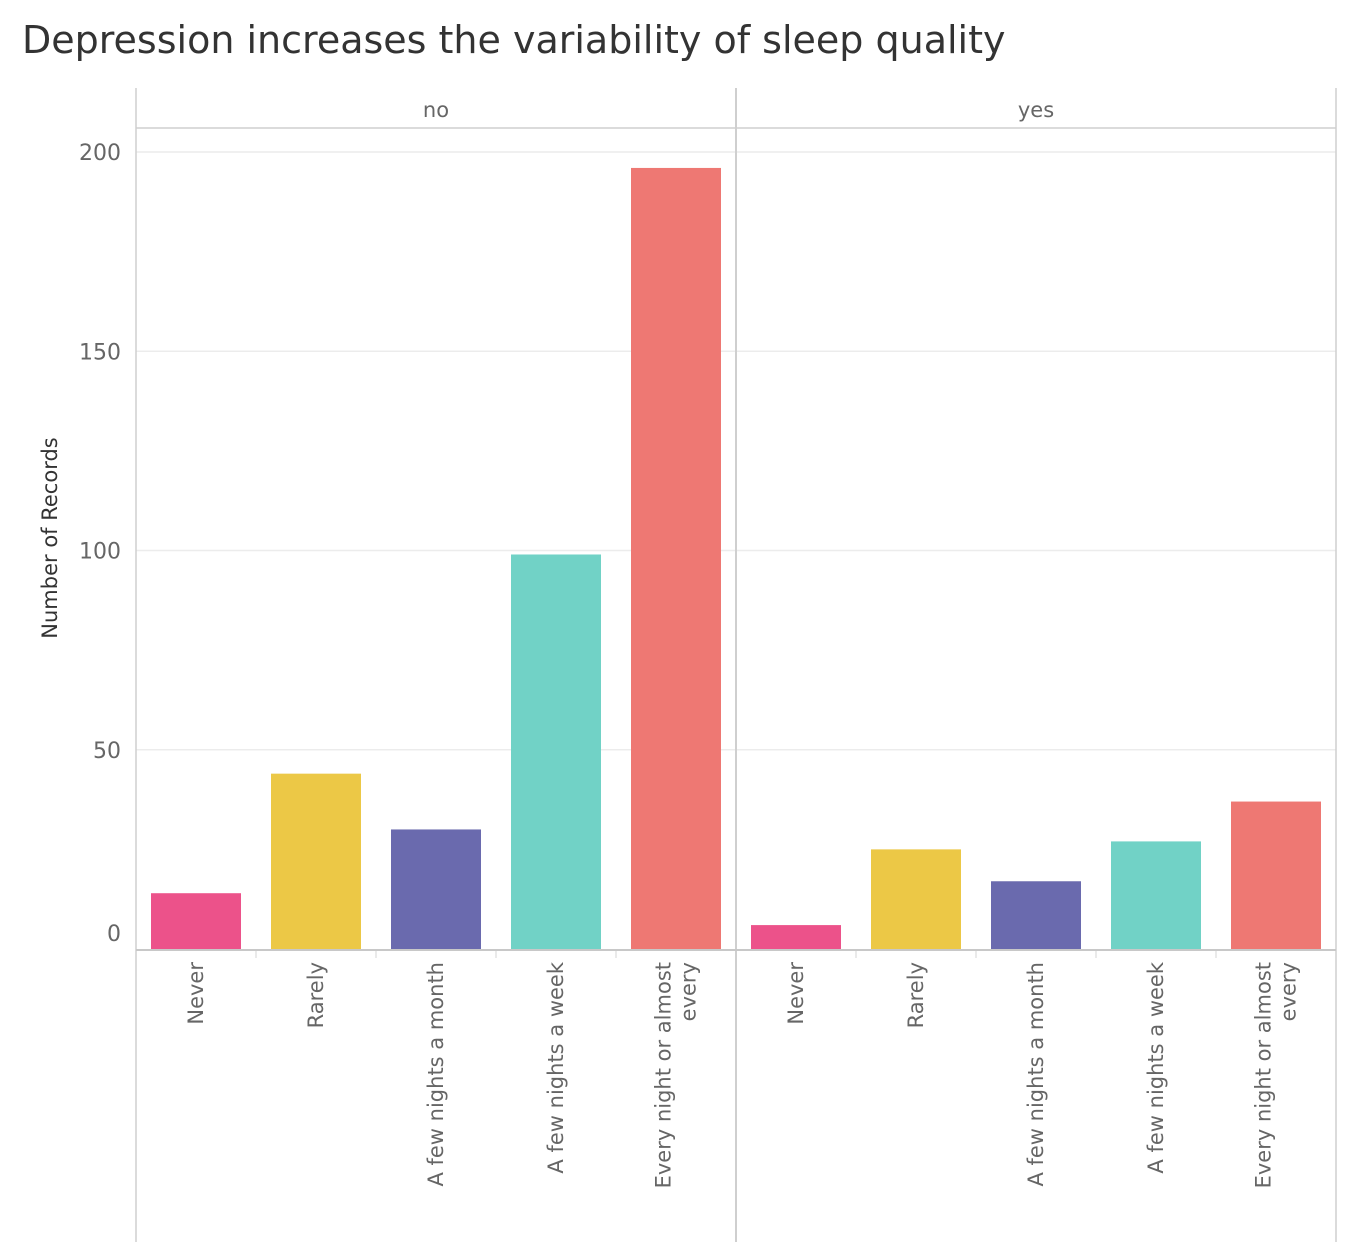  Describe the element at coordinates (100, 352) in the screenshot. I see `y-tick-label: 150` at that location.